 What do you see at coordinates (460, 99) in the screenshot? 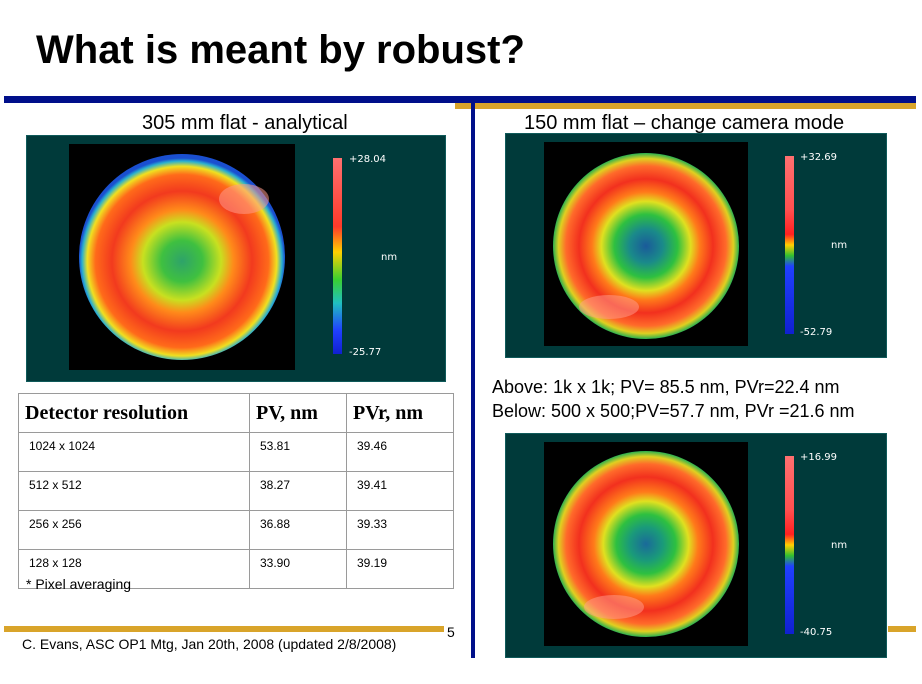
I see `title-rule-blue` at bounding box center [460, 99].